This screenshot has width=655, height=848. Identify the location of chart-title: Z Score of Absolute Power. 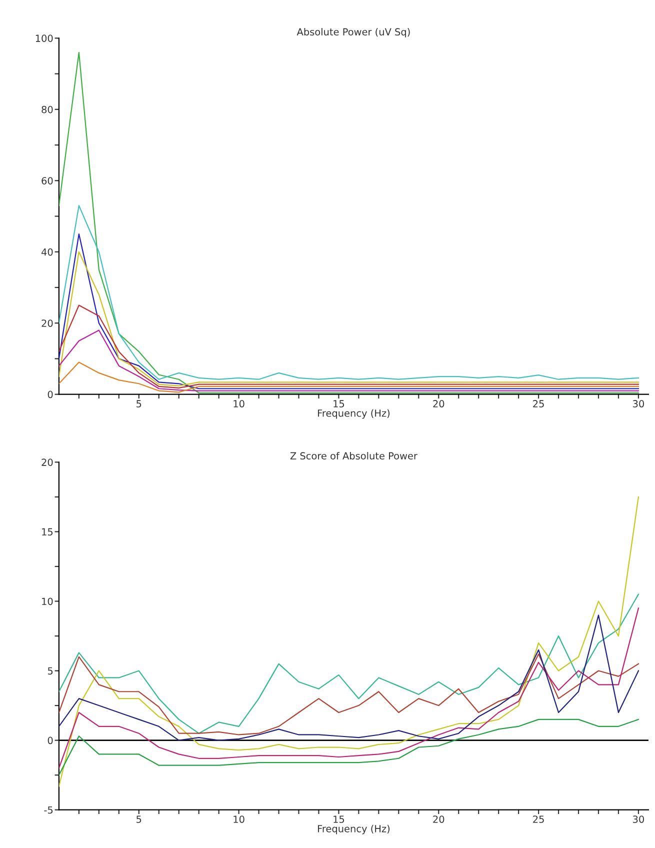
(354, 456).